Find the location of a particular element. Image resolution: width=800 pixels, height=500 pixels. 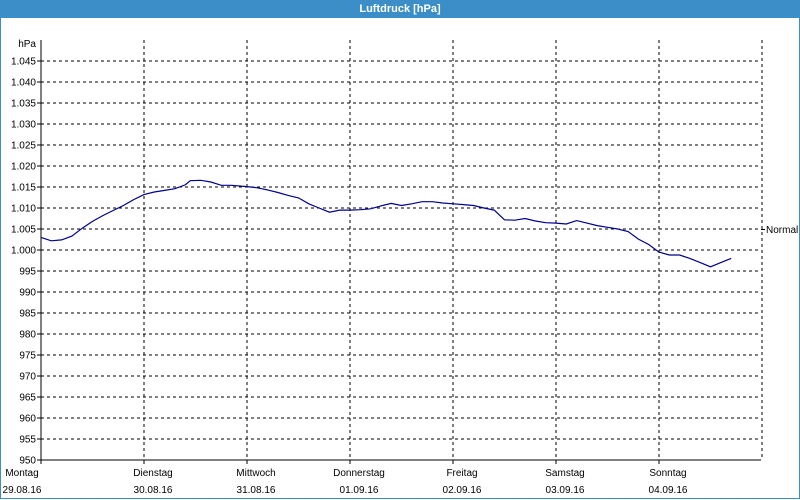

x-tick-day-label: Freitag is located at coordinates (461, 473).